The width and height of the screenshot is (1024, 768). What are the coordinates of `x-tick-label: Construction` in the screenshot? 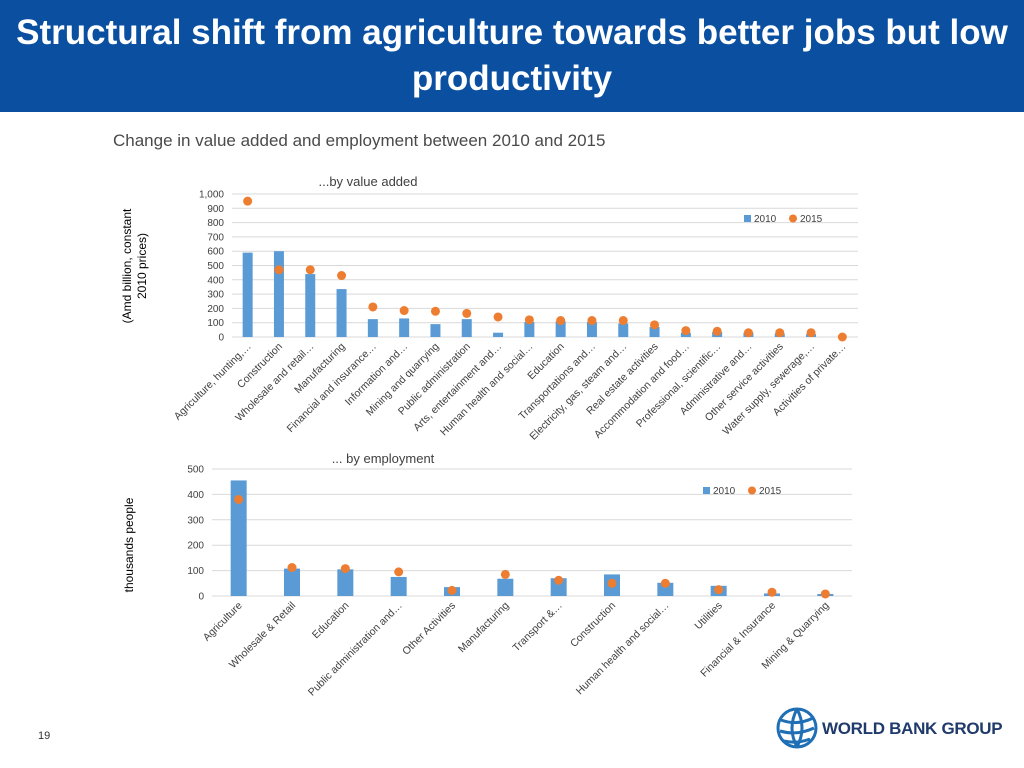 It's located at (593, 625).